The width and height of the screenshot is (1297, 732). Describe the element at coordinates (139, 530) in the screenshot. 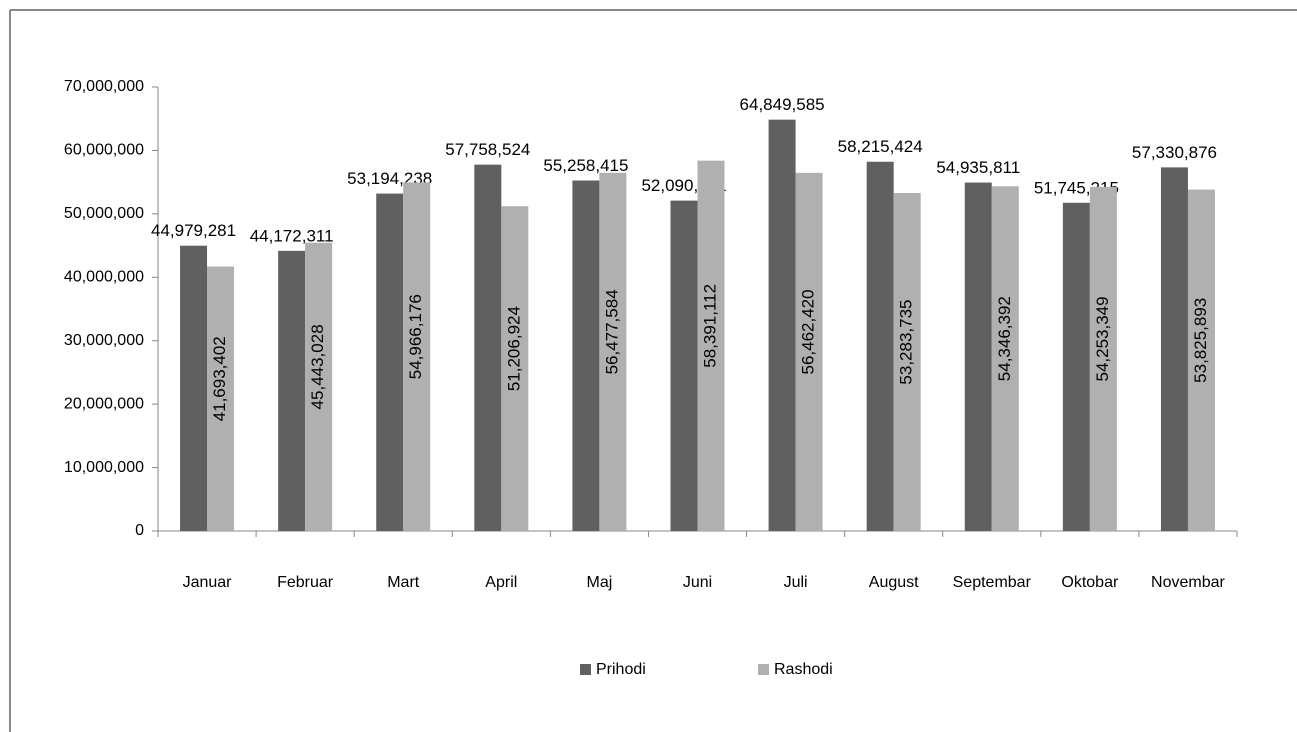

I see `y-tick-label: 0` at that location.